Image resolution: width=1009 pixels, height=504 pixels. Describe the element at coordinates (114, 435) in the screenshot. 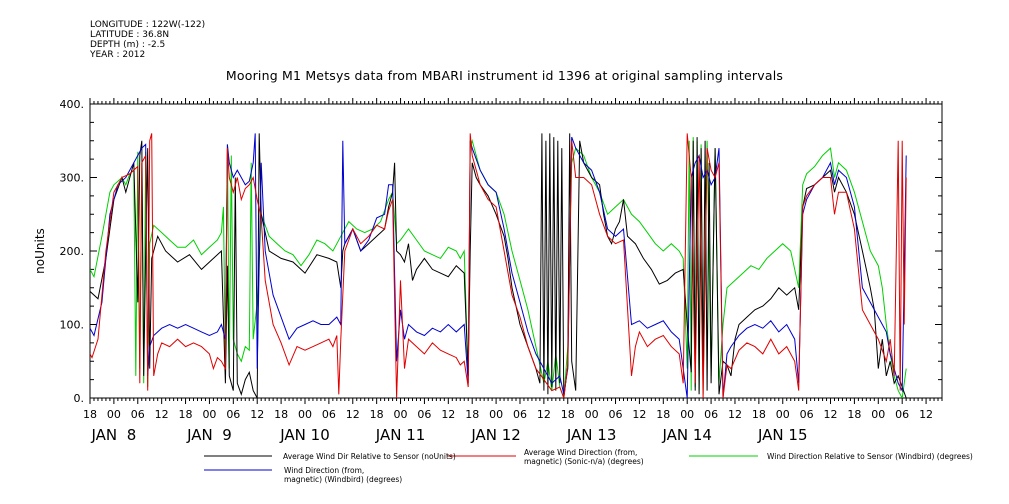

I see `x-date-label: JAN 8` at that location.